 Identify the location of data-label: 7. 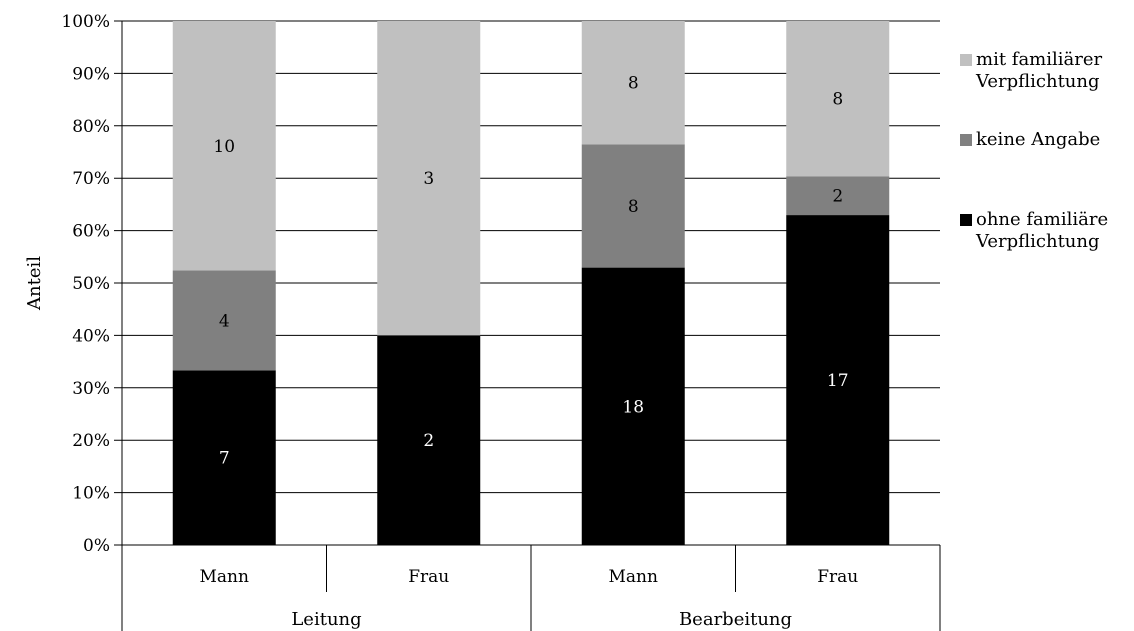
(224, 459).